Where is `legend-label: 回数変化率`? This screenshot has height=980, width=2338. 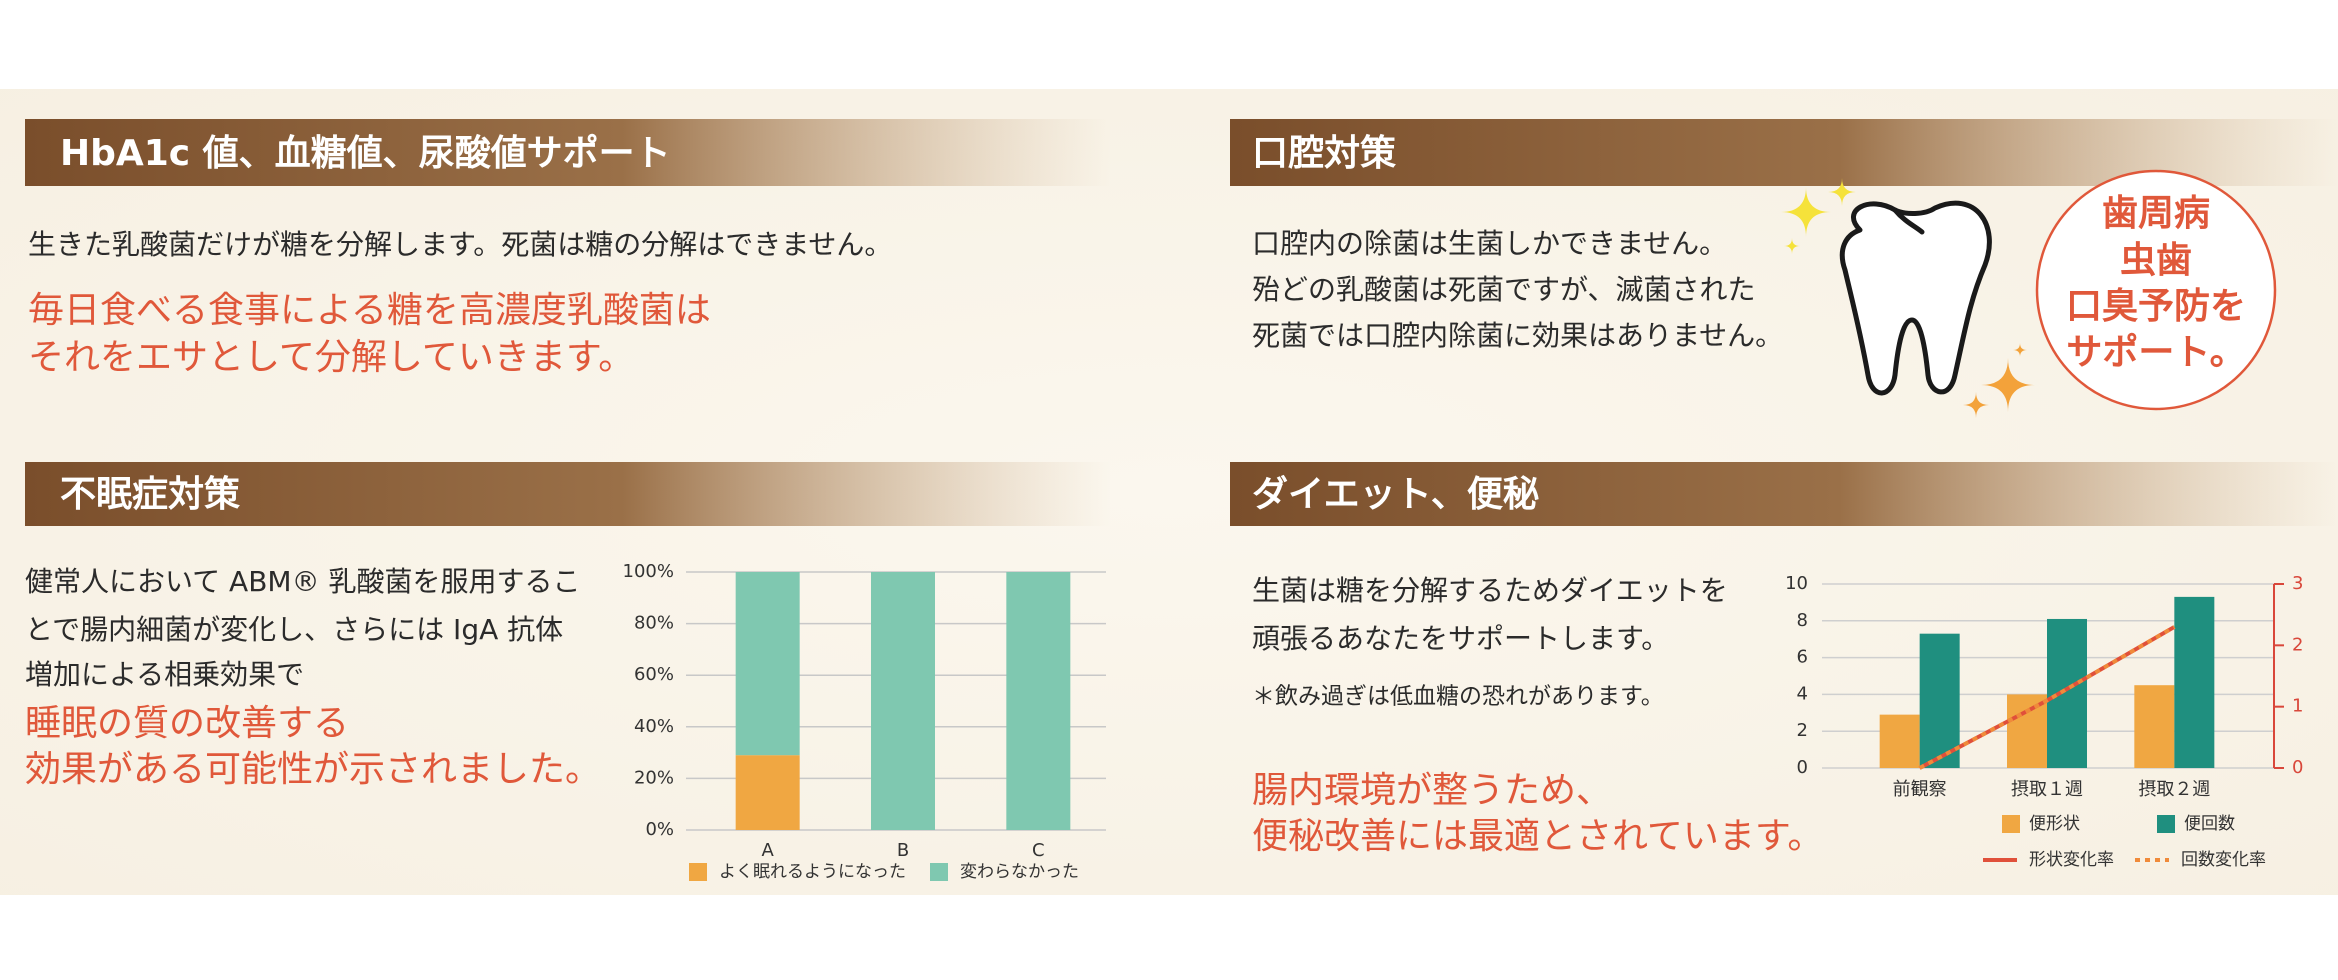
legend-label: 回数変化率 is located at coordinates (2223, 860).